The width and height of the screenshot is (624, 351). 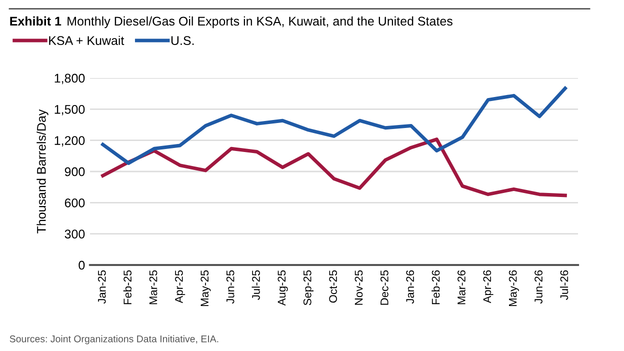 What do you see at coordinates (256, 285) in the screenshot?
I see `x-tick-label: Jul-25` at bounding box center [256, 285].